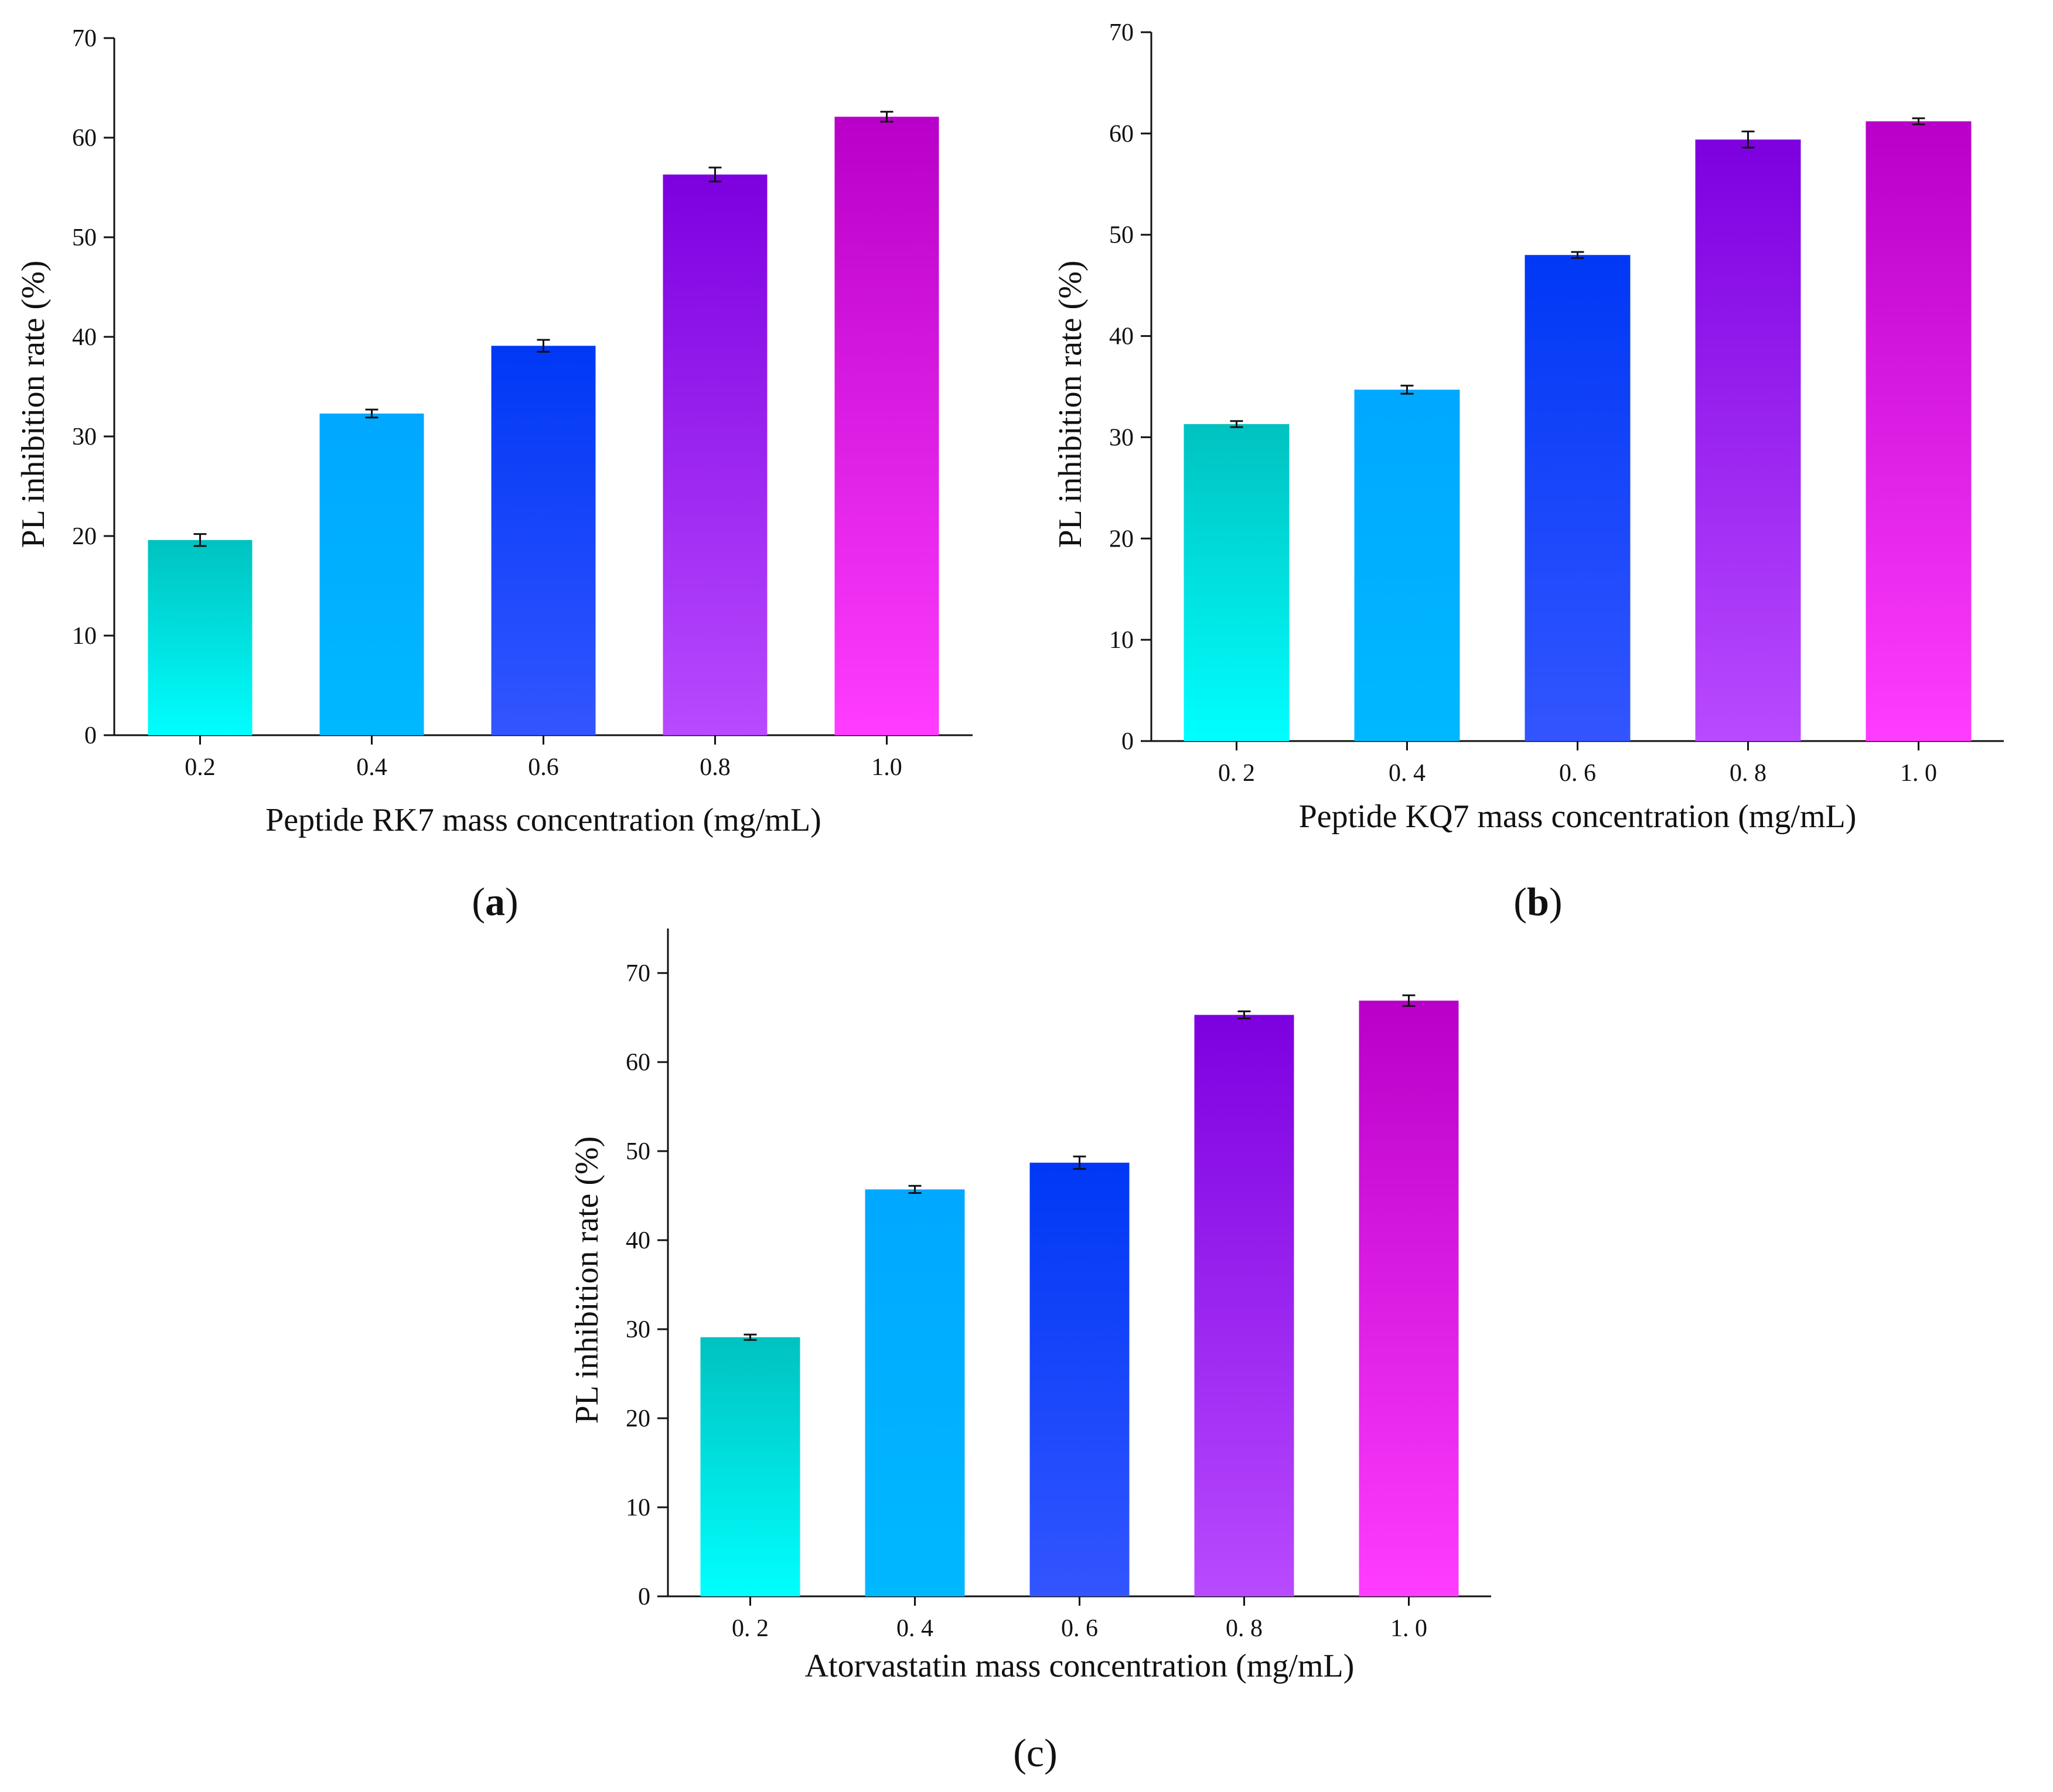 This screenshot has width=2053, height=1792. I want to click on x-tick-label: 0.6, so click(543, 767).